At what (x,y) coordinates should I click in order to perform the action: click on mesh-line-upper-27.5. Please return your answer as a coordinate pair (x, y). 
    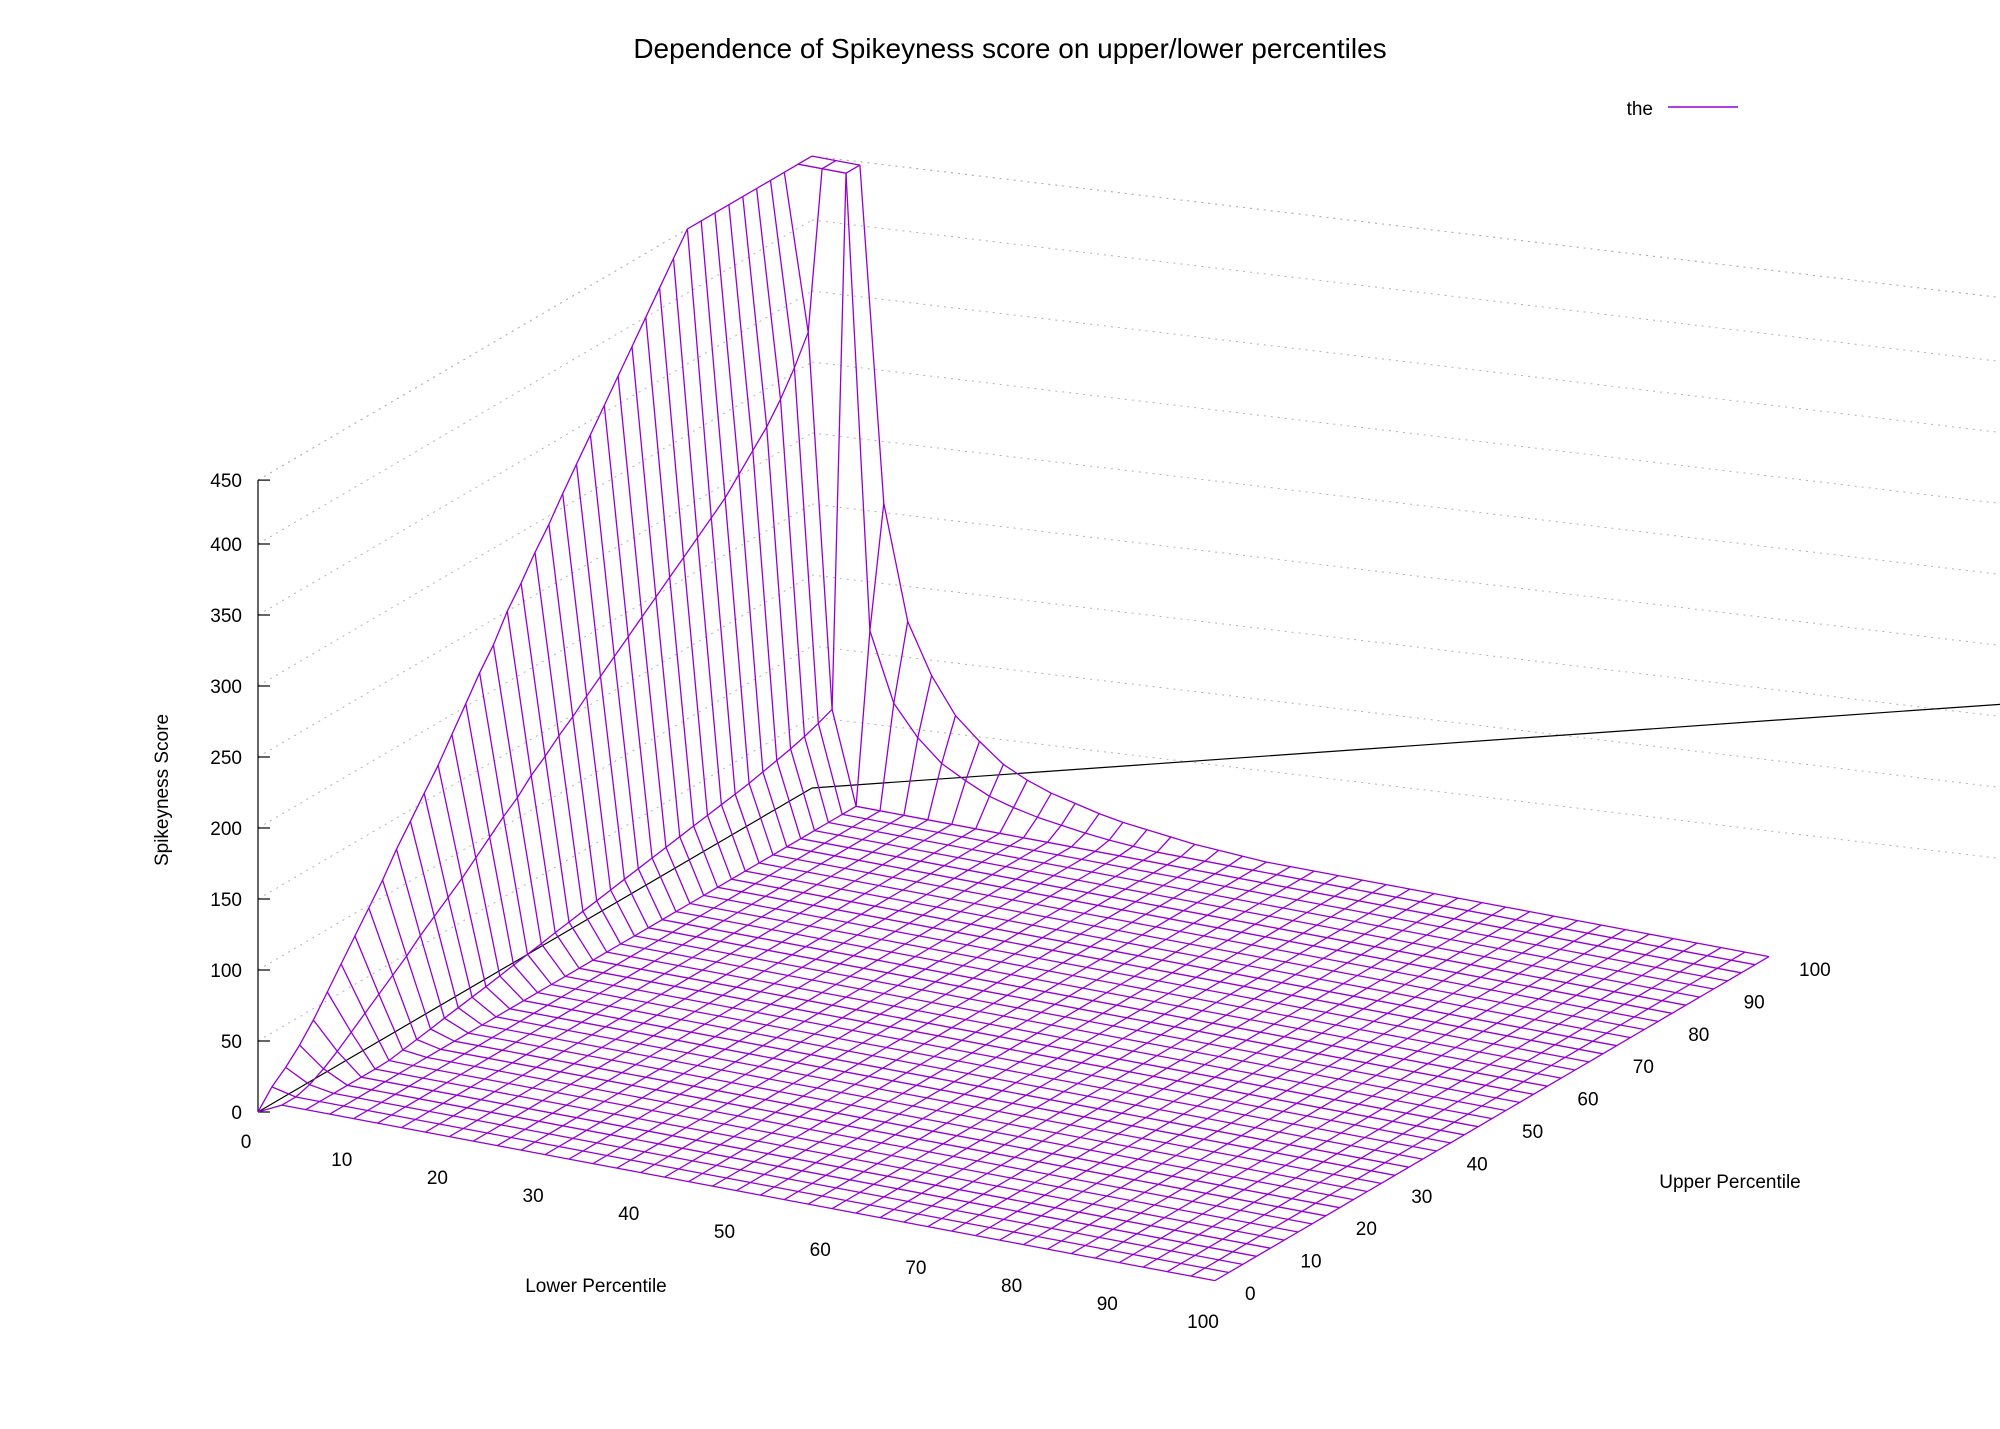
    Looking at the image, I should click on (888, 1007).